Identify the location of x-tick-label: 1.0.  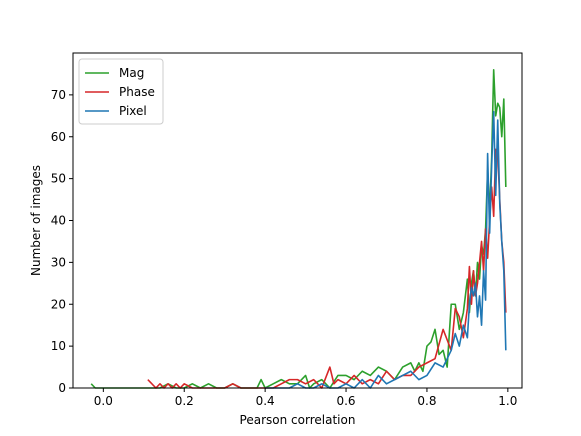
(507, 401).